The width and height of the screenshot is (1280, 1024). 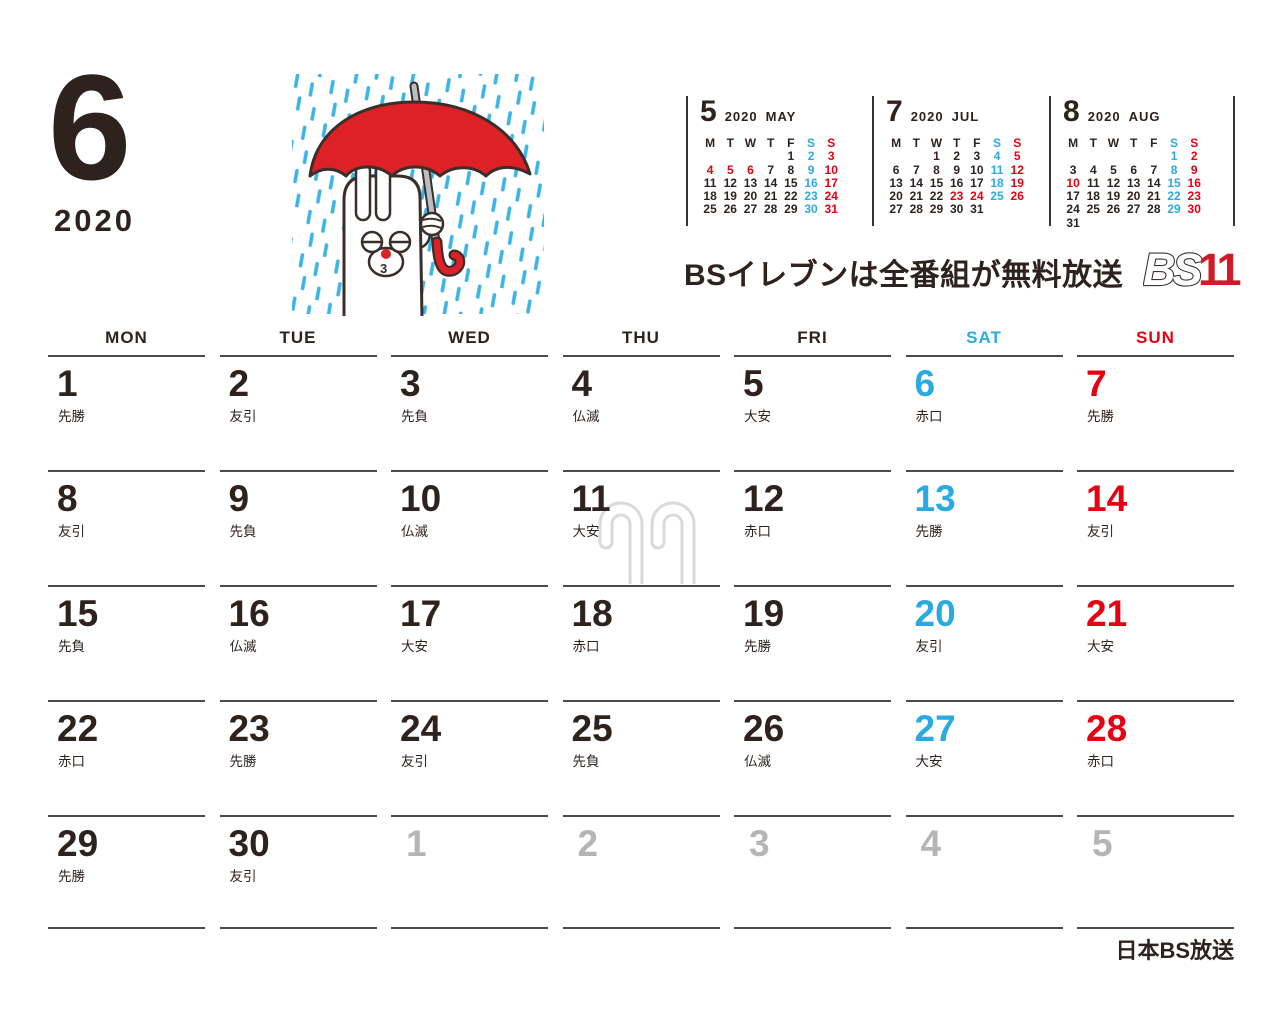 What do you see at coordinates (243, 531) in the screenshot?
I see `rokuyo-label: 先負` at bounding box center [243, 531].